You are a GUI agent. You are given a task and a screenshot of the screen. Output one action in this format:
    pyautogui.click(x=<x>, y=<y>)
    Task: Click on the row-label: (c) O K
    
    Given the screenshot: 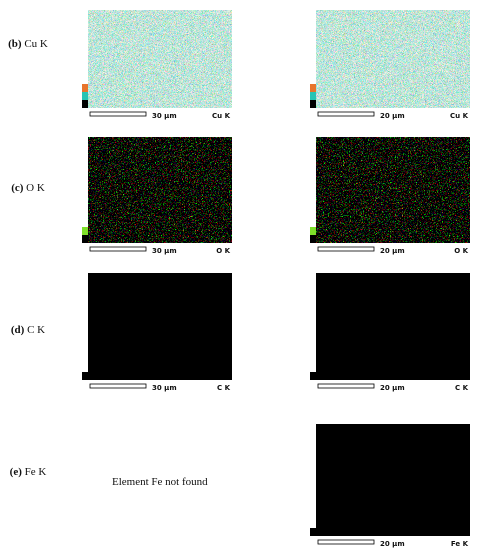 What is the action you would take?
    pyautogui.click(x=28, y=188)
    